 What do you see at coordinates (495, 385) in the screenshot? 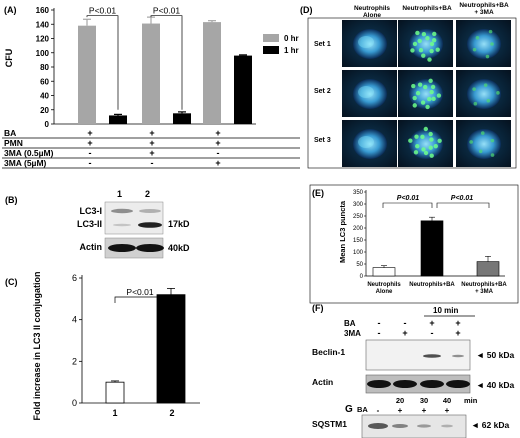
I see `size-40kda: ◄ 40 kDa` at bounding box center [495, 385].